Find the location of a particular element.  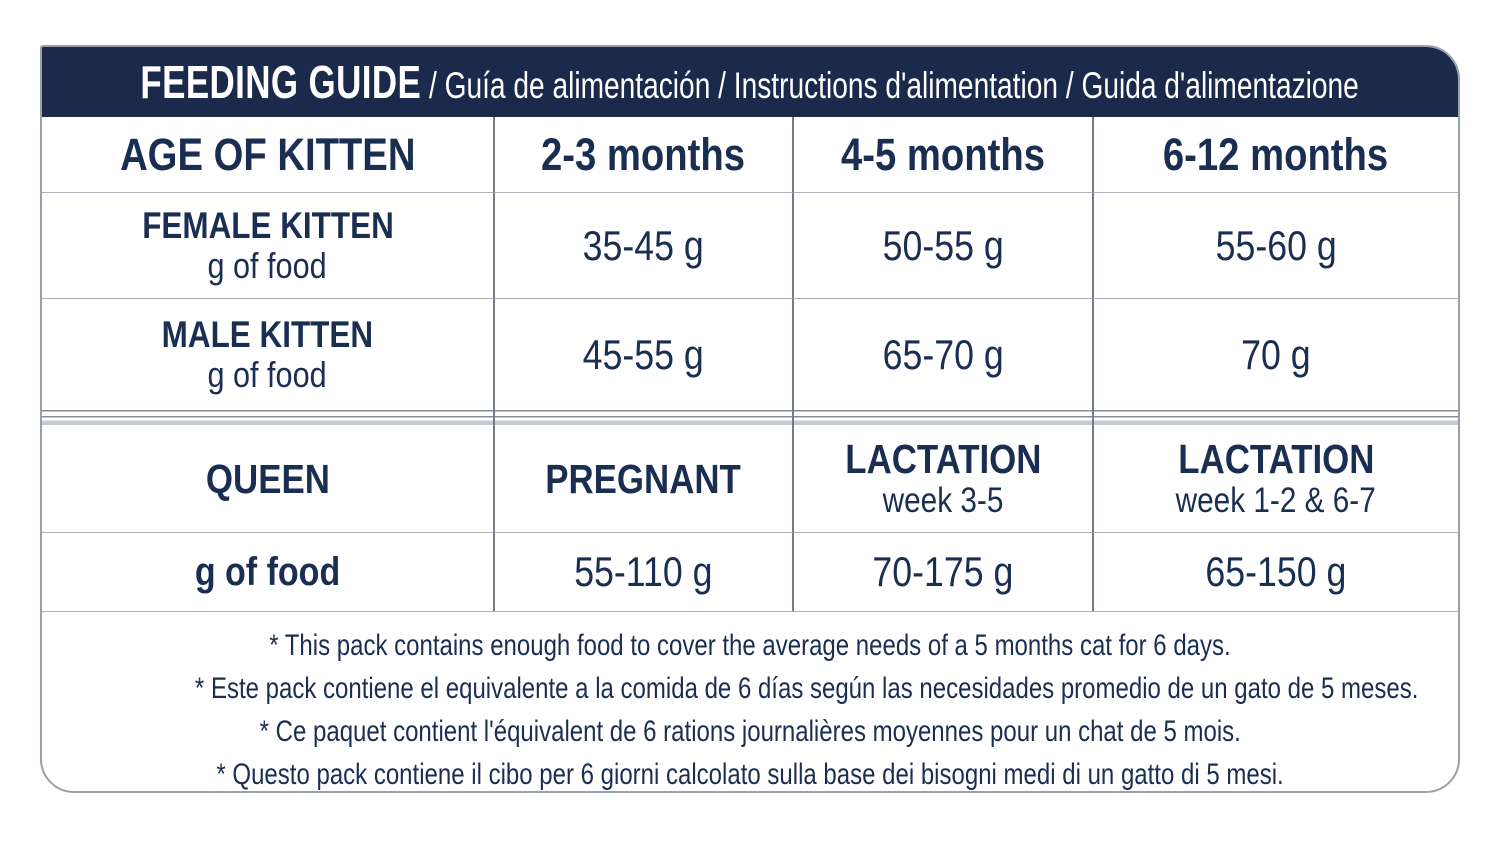

section-separator-rule is located at coordinates (750, 418).